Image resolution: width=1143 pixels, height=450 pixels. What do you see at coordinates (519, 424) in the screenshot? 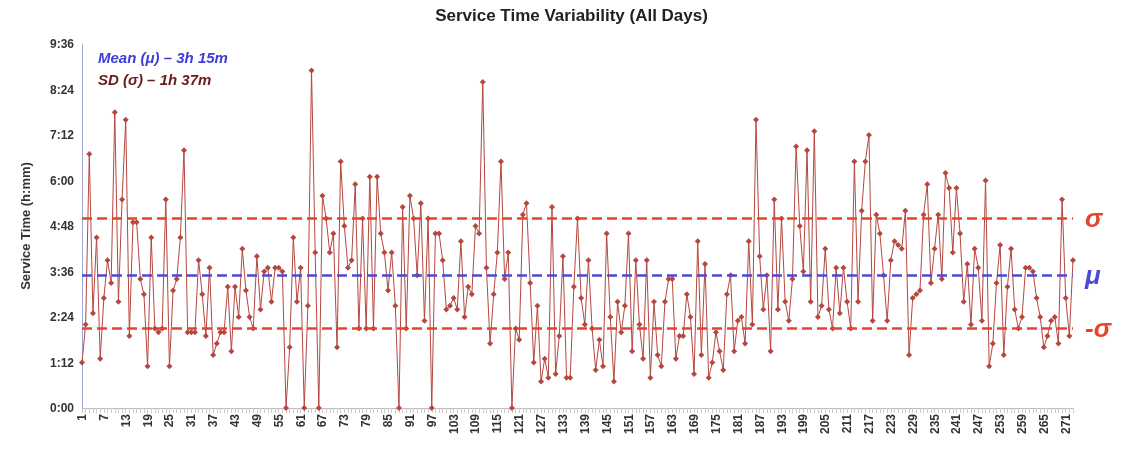
I see `x-tick-label: 121` at bounding box center [519, 424].